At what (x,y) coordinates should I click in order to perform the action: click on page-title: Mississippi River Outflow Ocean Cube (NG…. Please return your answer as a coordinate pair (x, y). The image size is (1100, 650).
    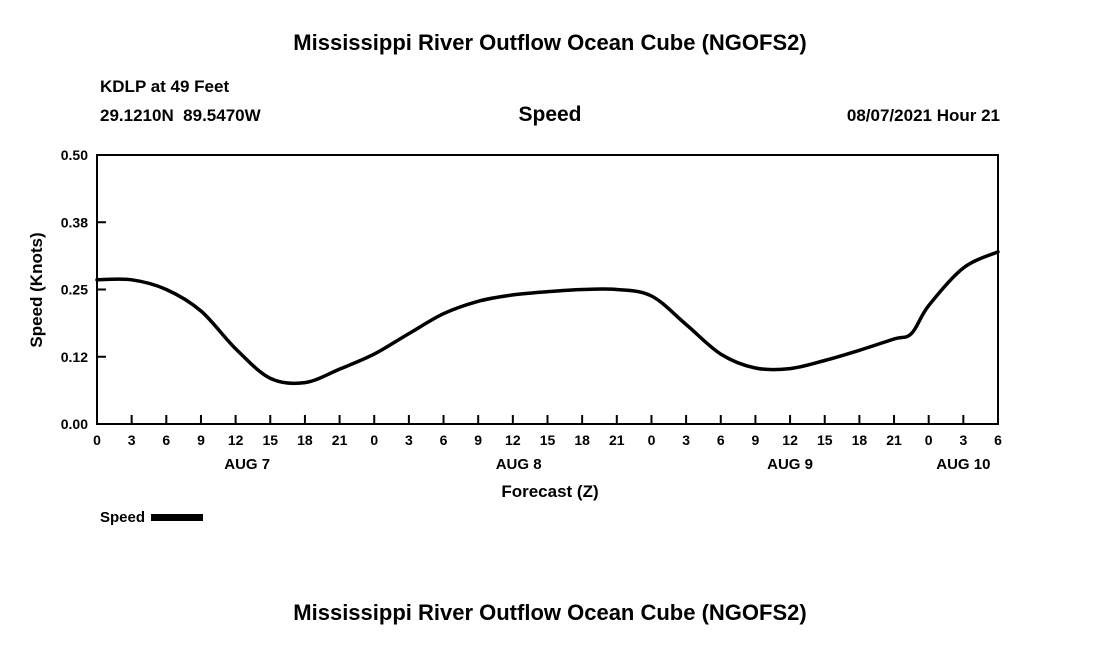
    Looking at the image, I should click on (550, 42).